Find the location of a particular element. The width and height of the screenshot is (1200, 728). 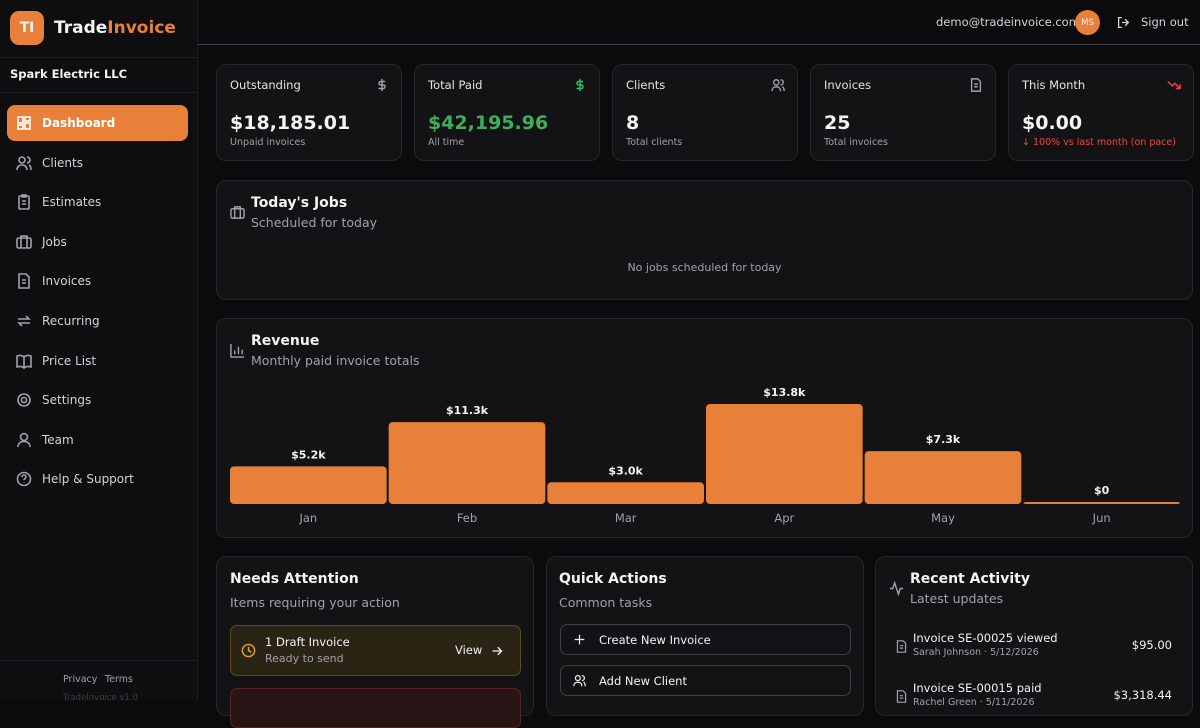

stat-label: Total Paid is located at coordinates (455, 85).